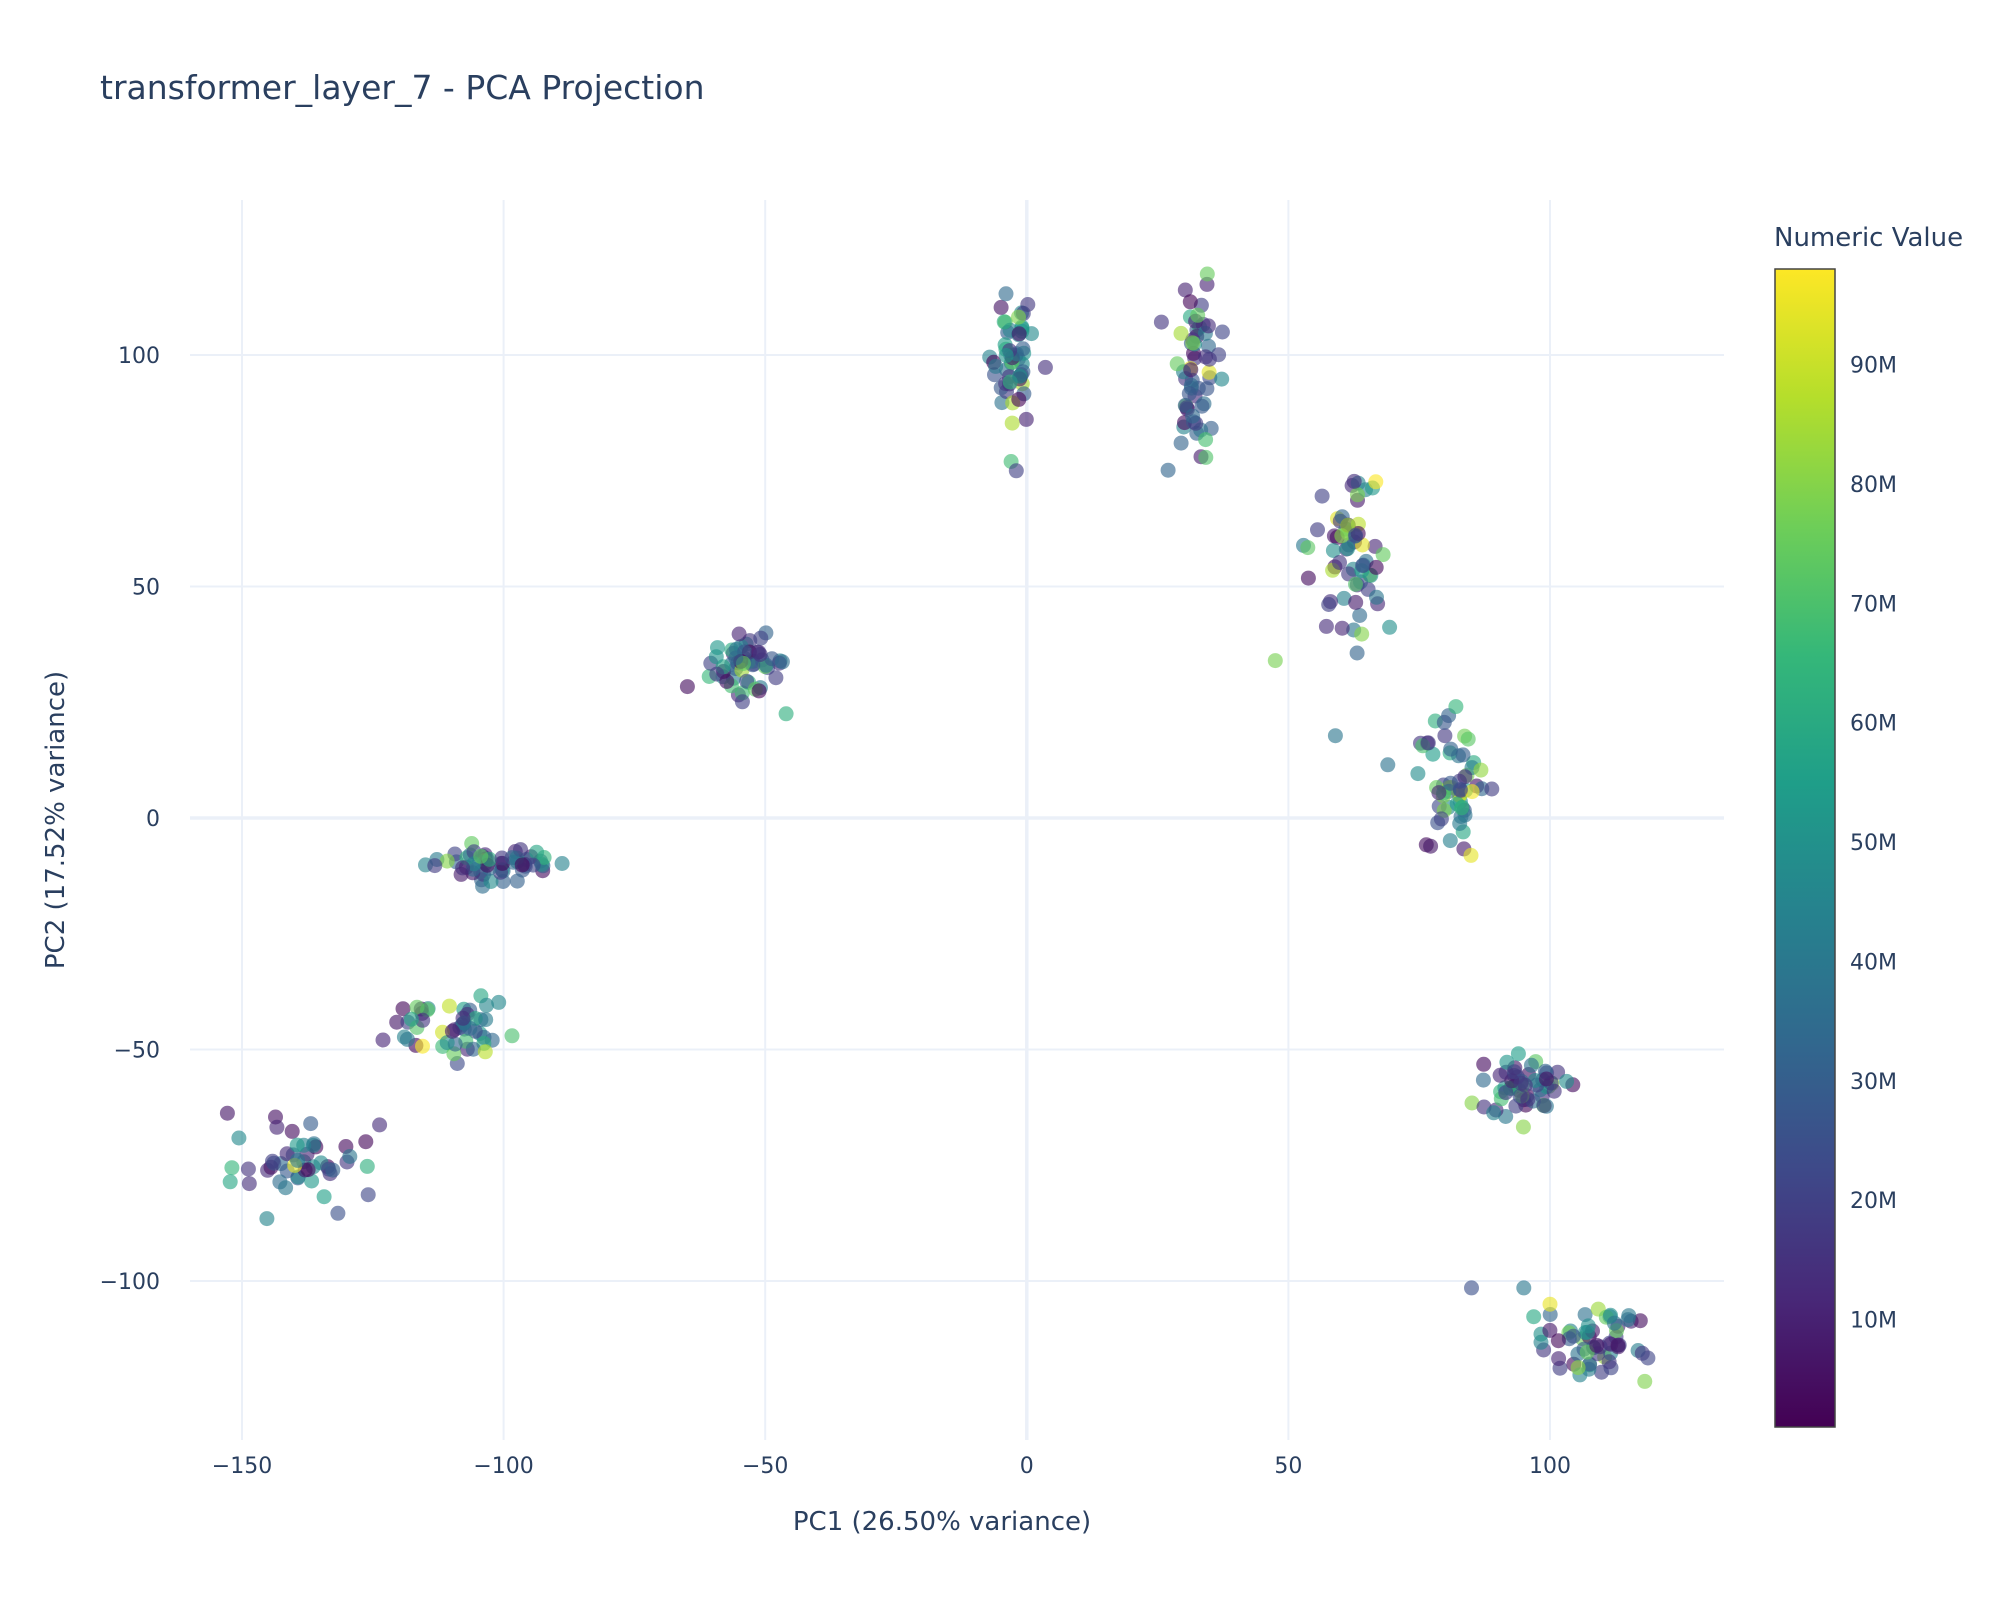 This screenshot has width=2000, height=1600. Describe the element at coordinates (1868, 238) in the screenshot. I see `colorbar-title: Numeric Value` at that location.